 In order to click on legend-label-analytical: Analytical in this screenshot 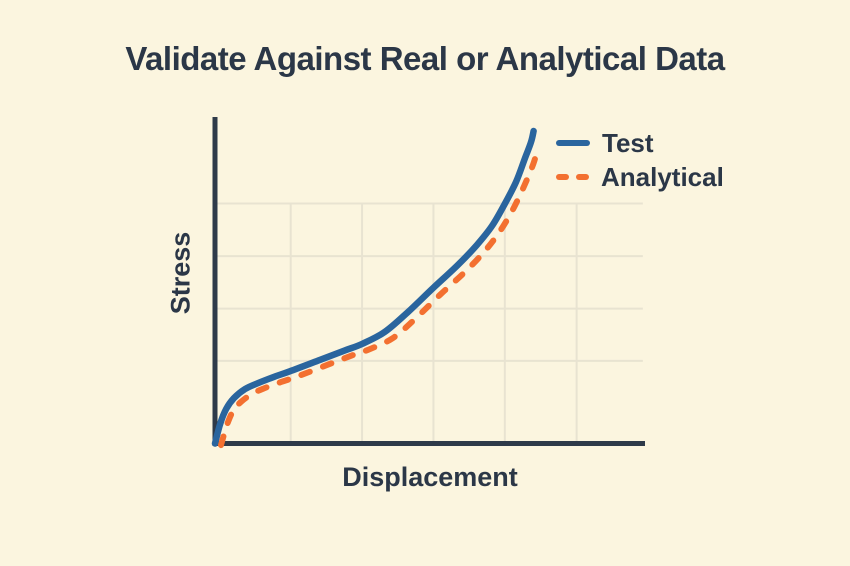, I will do `click(662, 177)`.